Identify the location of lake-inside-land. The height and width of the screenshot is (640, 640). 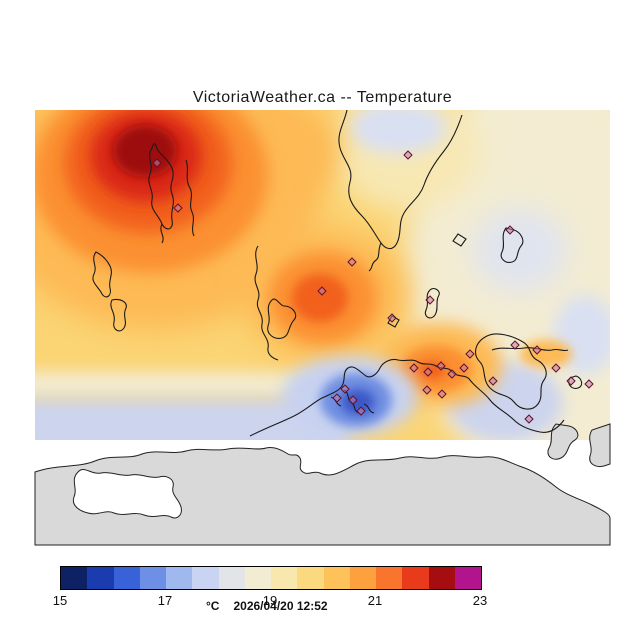
(127, 493).